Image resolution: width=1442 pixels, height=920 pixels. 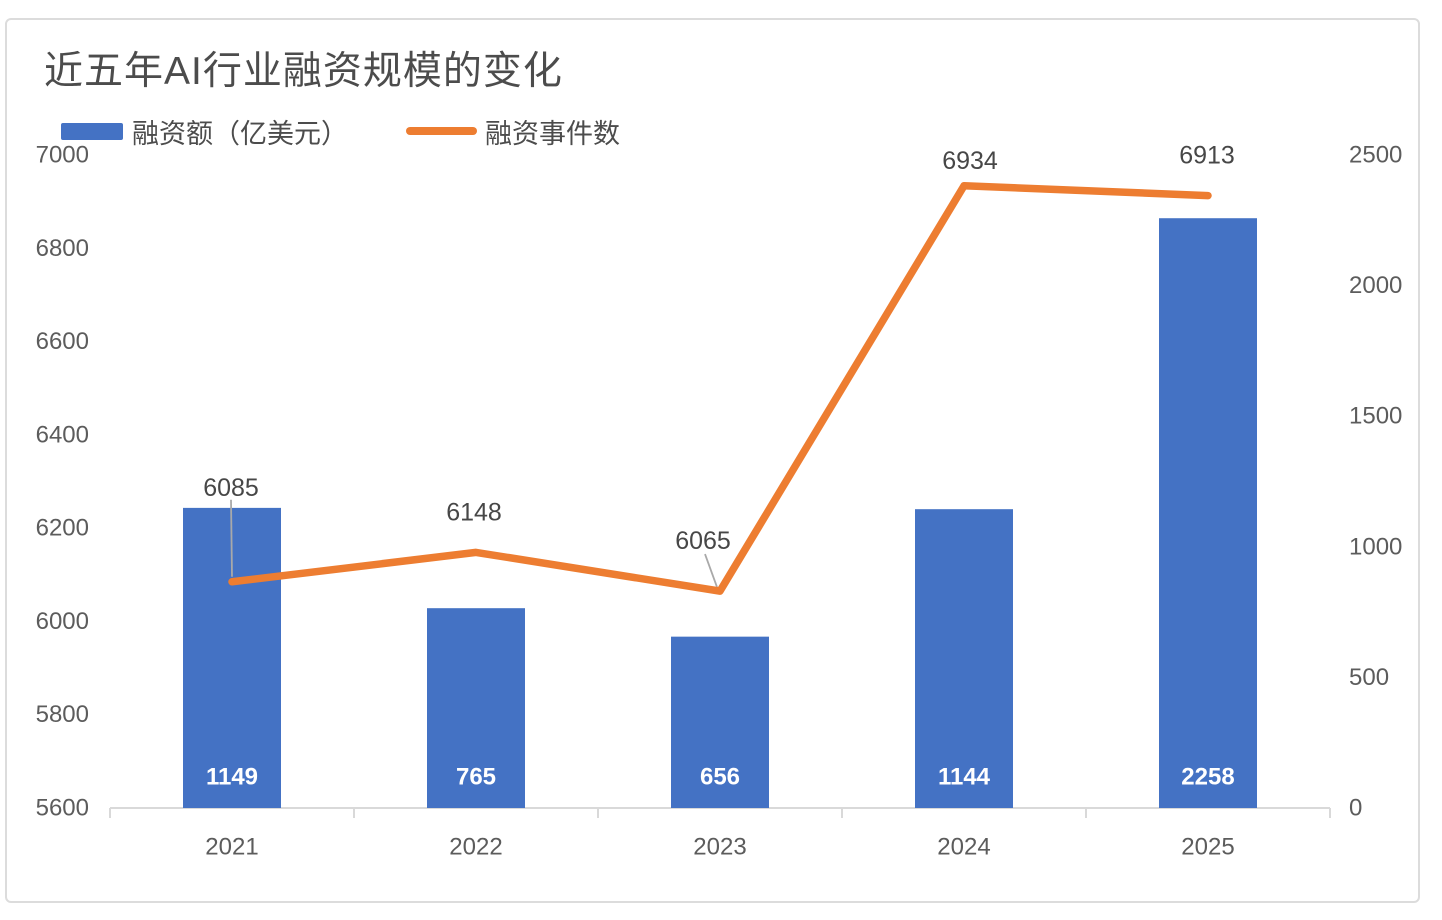 I want to click on left-axis-tick-6200: 6200, so click(x=62, y=528).